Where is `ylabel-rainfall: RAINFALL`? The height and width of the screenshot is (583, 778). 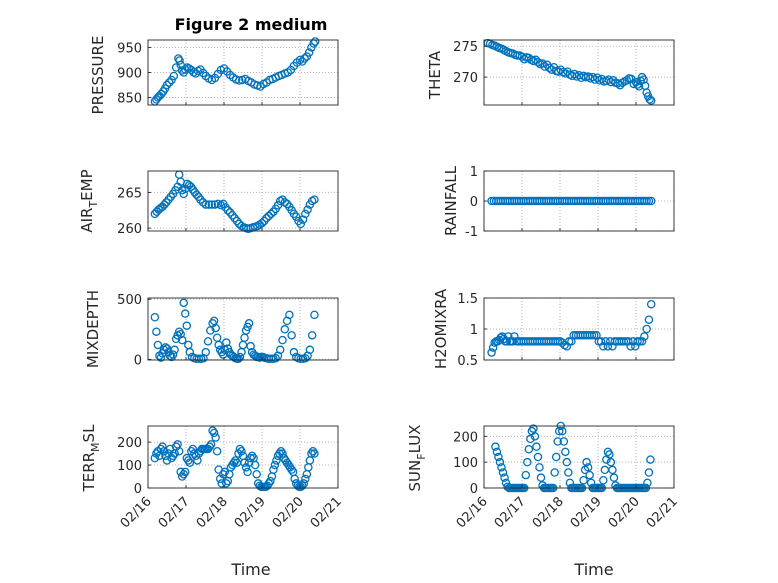
ylabel-rainfall: RAINFALL is located at coordinates (451, 200).